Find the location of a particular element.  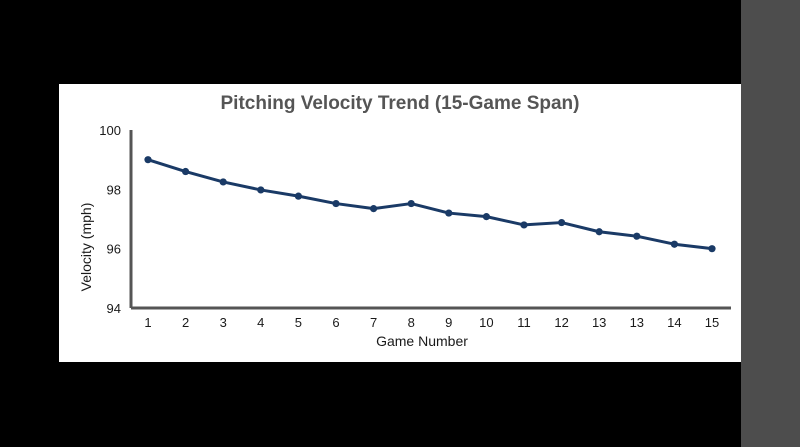

x-tick-label: 15 is located at coordinates (712, 322).